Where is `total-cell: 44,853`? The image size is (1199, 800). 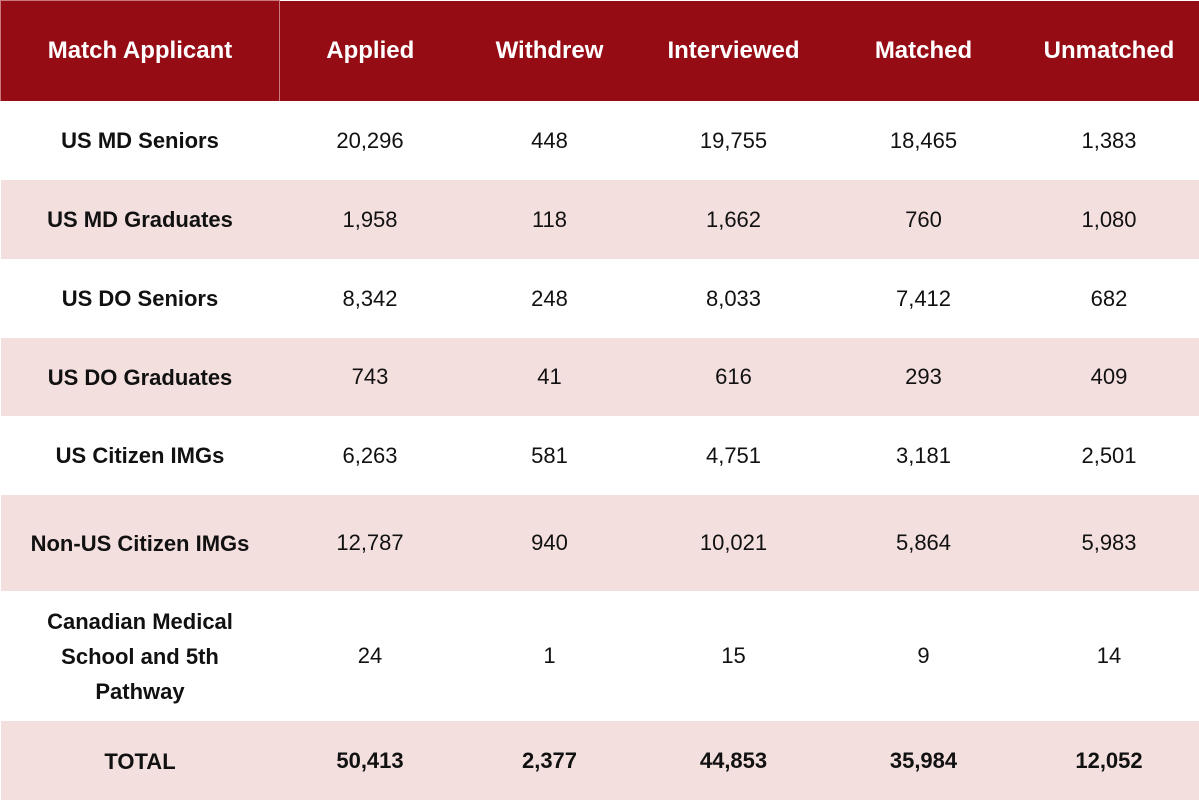 total-cell: 44,853 is located at coordinates (733, 760).